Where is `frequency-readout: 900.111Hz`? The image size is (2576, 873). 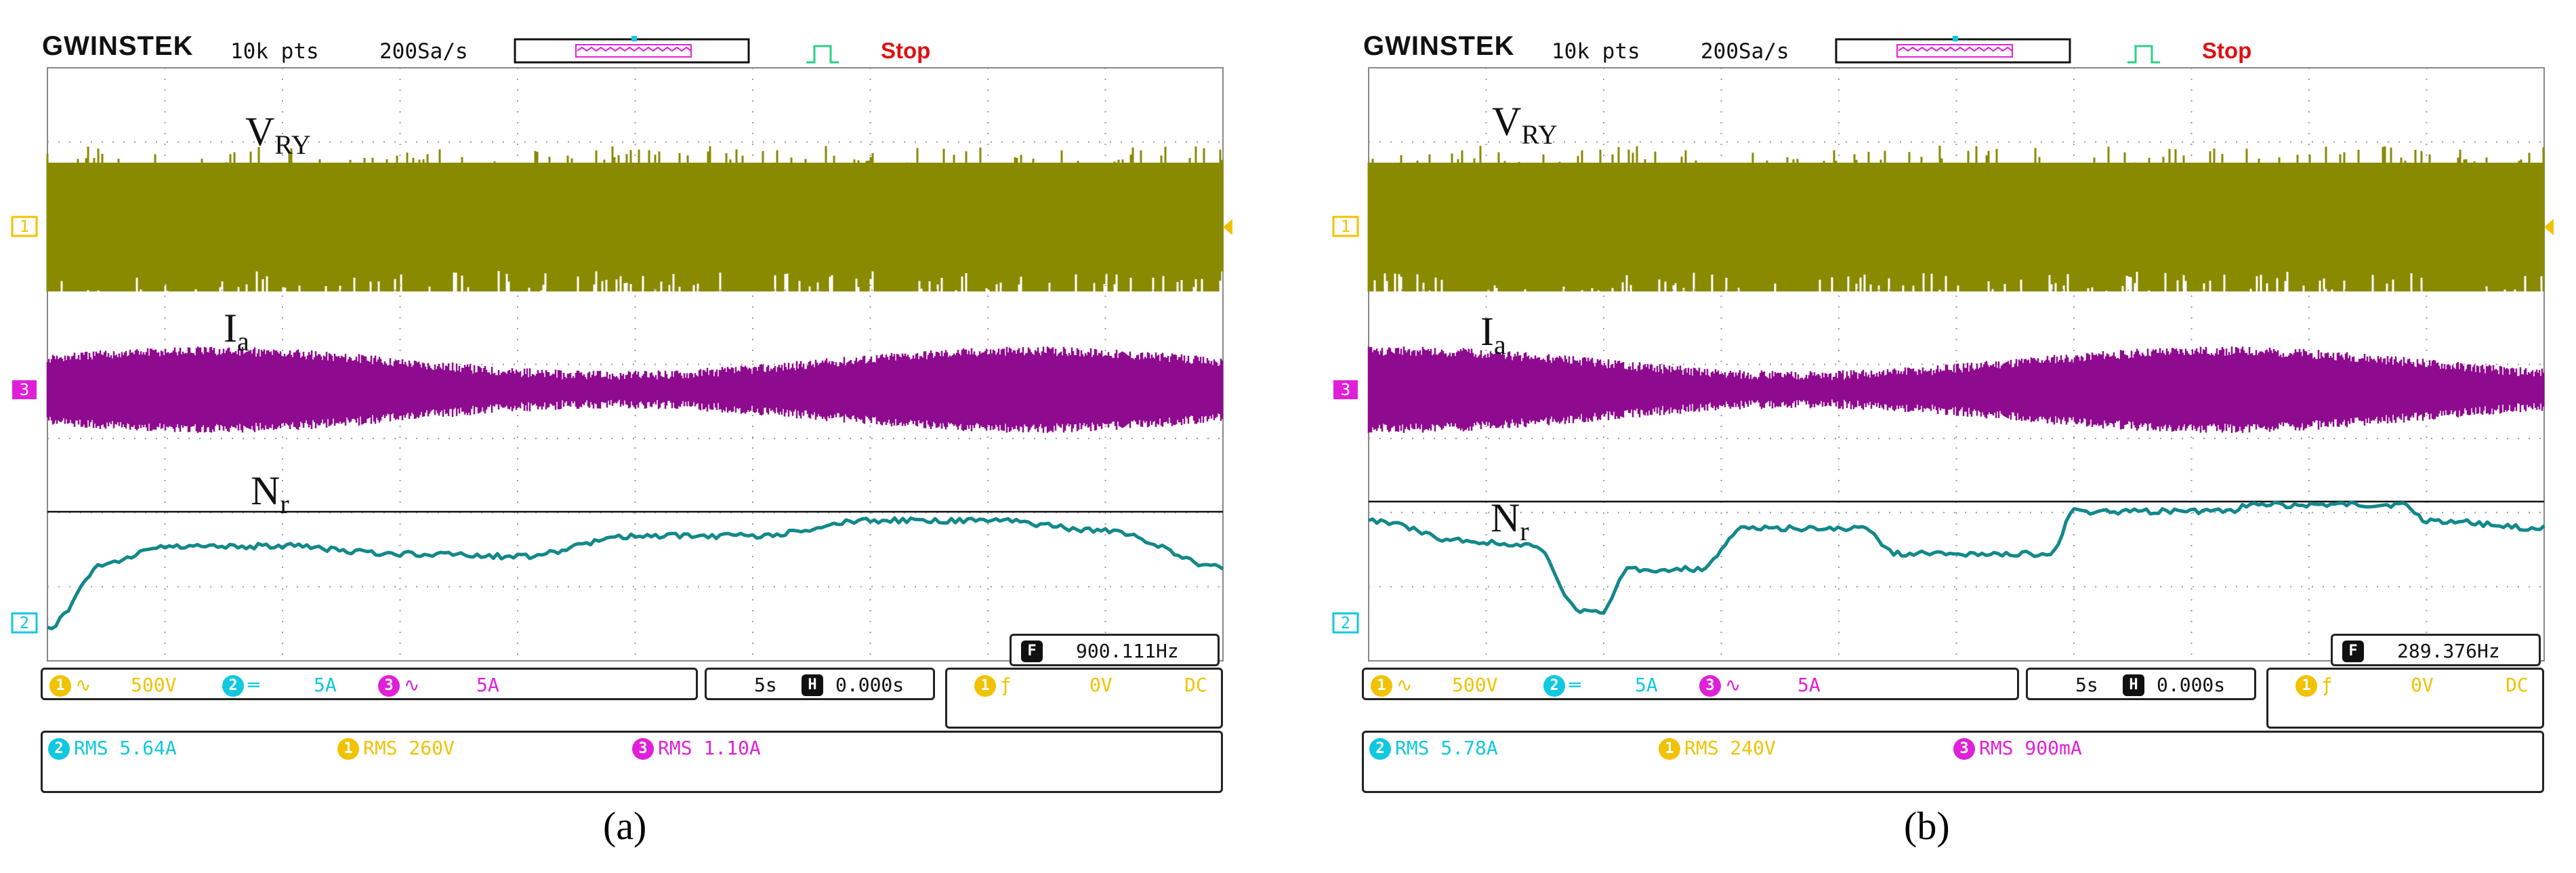 frequency-readout: 900.111Hz is located at coordinates (1127, 651).